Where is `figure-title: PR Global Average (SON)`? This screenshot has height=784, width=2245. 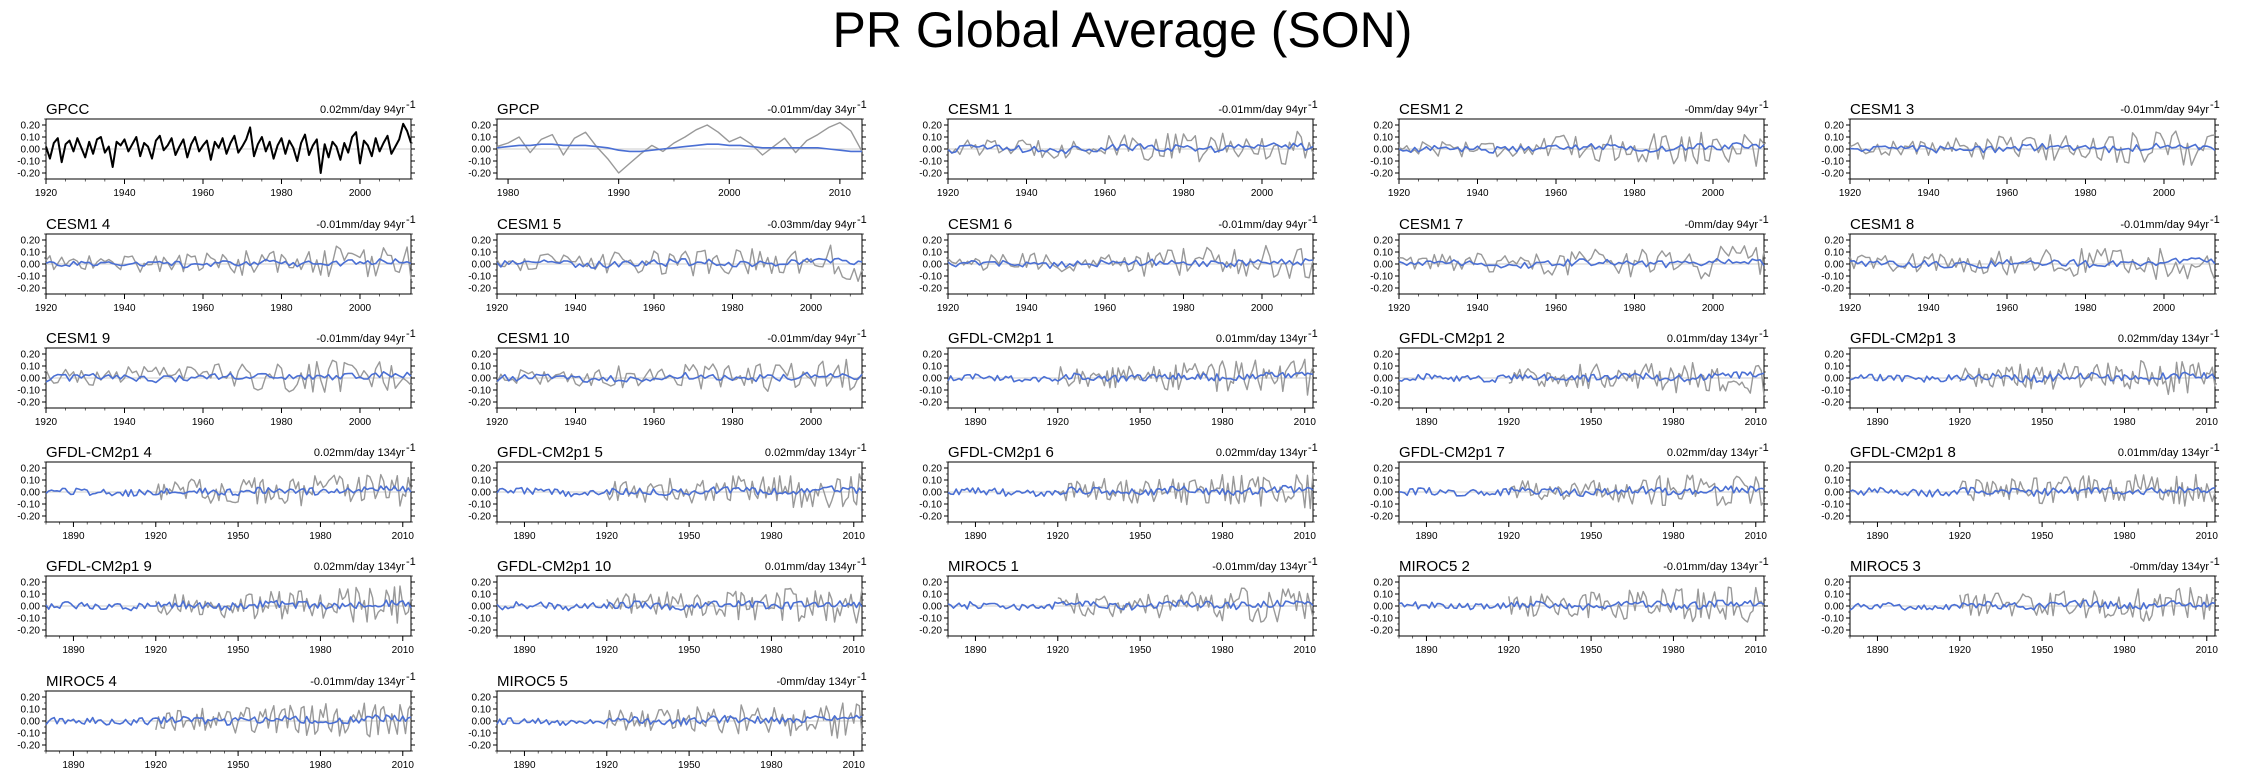 figure-title: PR Global Average (SON) is located at coordinates (1122, 30).